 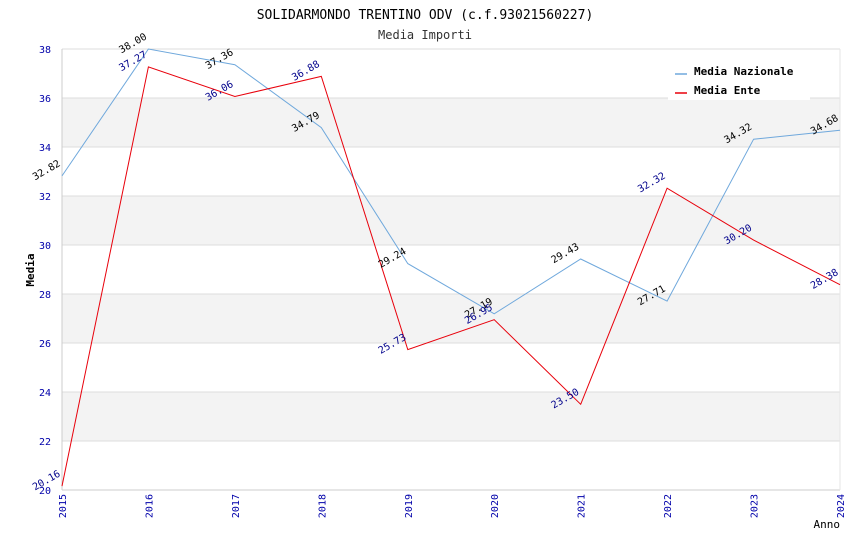 I want to click on x-tick-label: 2023, so click(x=755, y=506).